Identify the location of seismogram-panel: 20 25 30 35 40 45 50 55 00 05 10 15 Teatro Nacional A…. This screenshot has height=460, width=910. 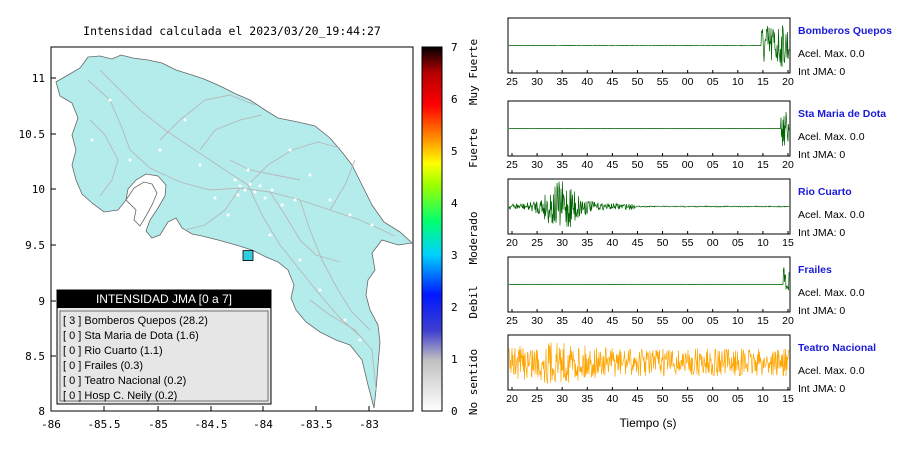
(691, 369).